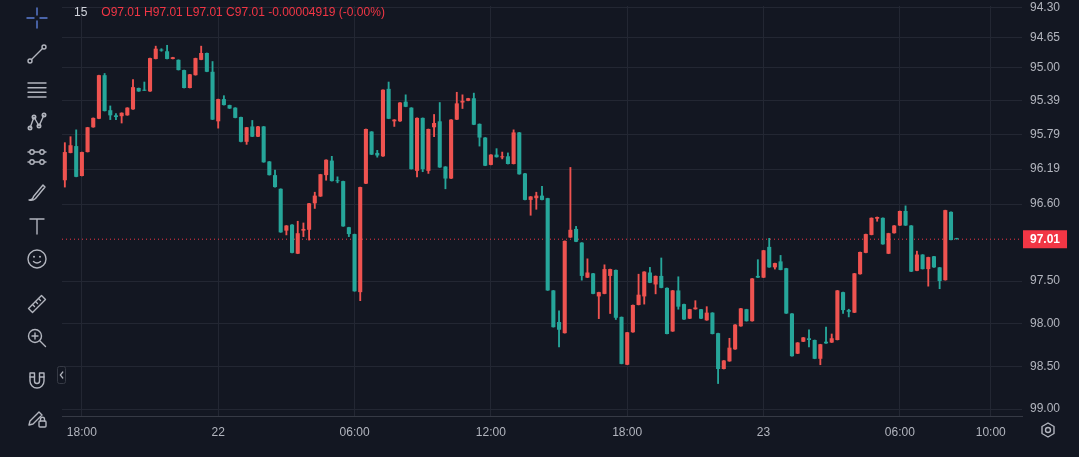  I want to click on chart-title: 15, so click(81, 12).